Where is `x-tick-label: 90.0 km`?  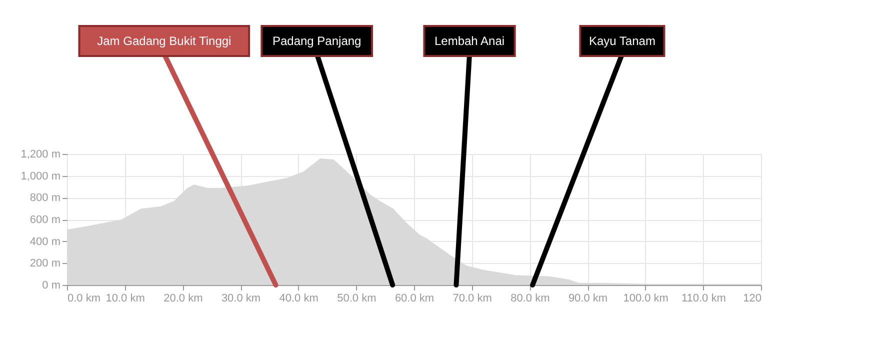 x-tick-label: 90.0 km is located at coordinates (588, 298).